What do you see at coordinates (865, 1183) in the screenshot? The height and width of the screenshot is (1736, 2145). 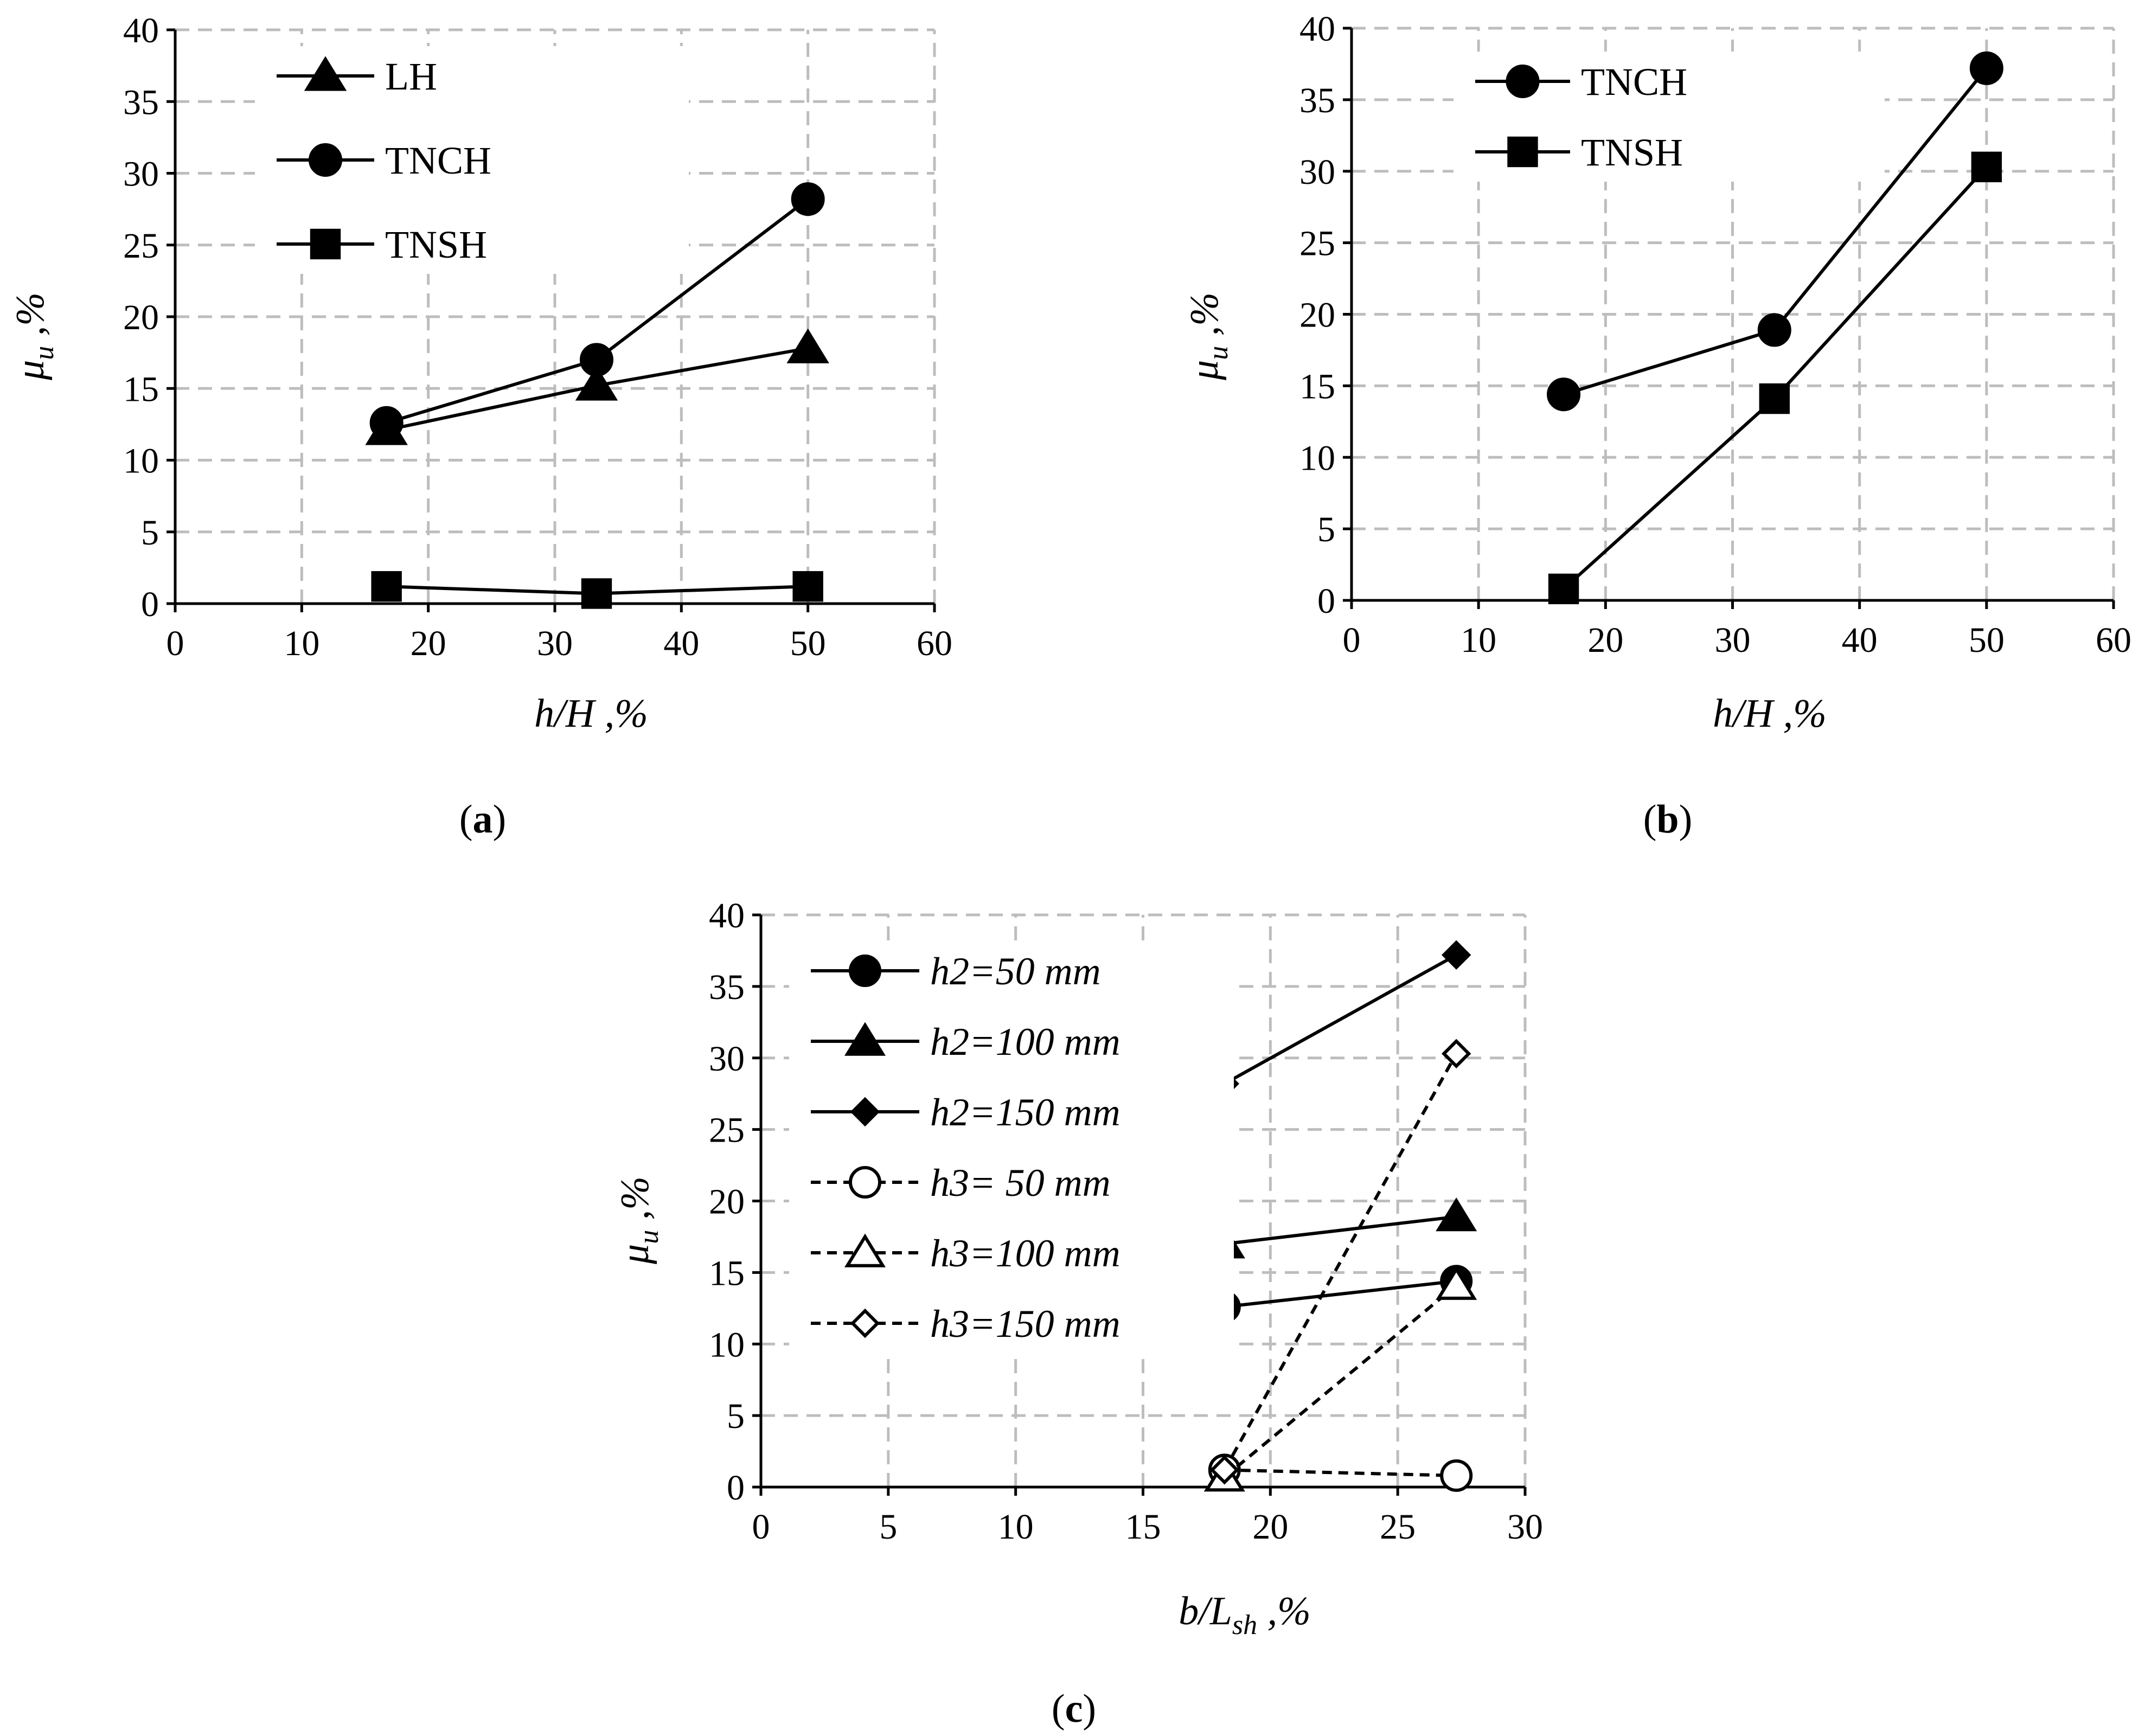 I see `legend-marker-h3-50-mm` at bounding box center [865, 1183].